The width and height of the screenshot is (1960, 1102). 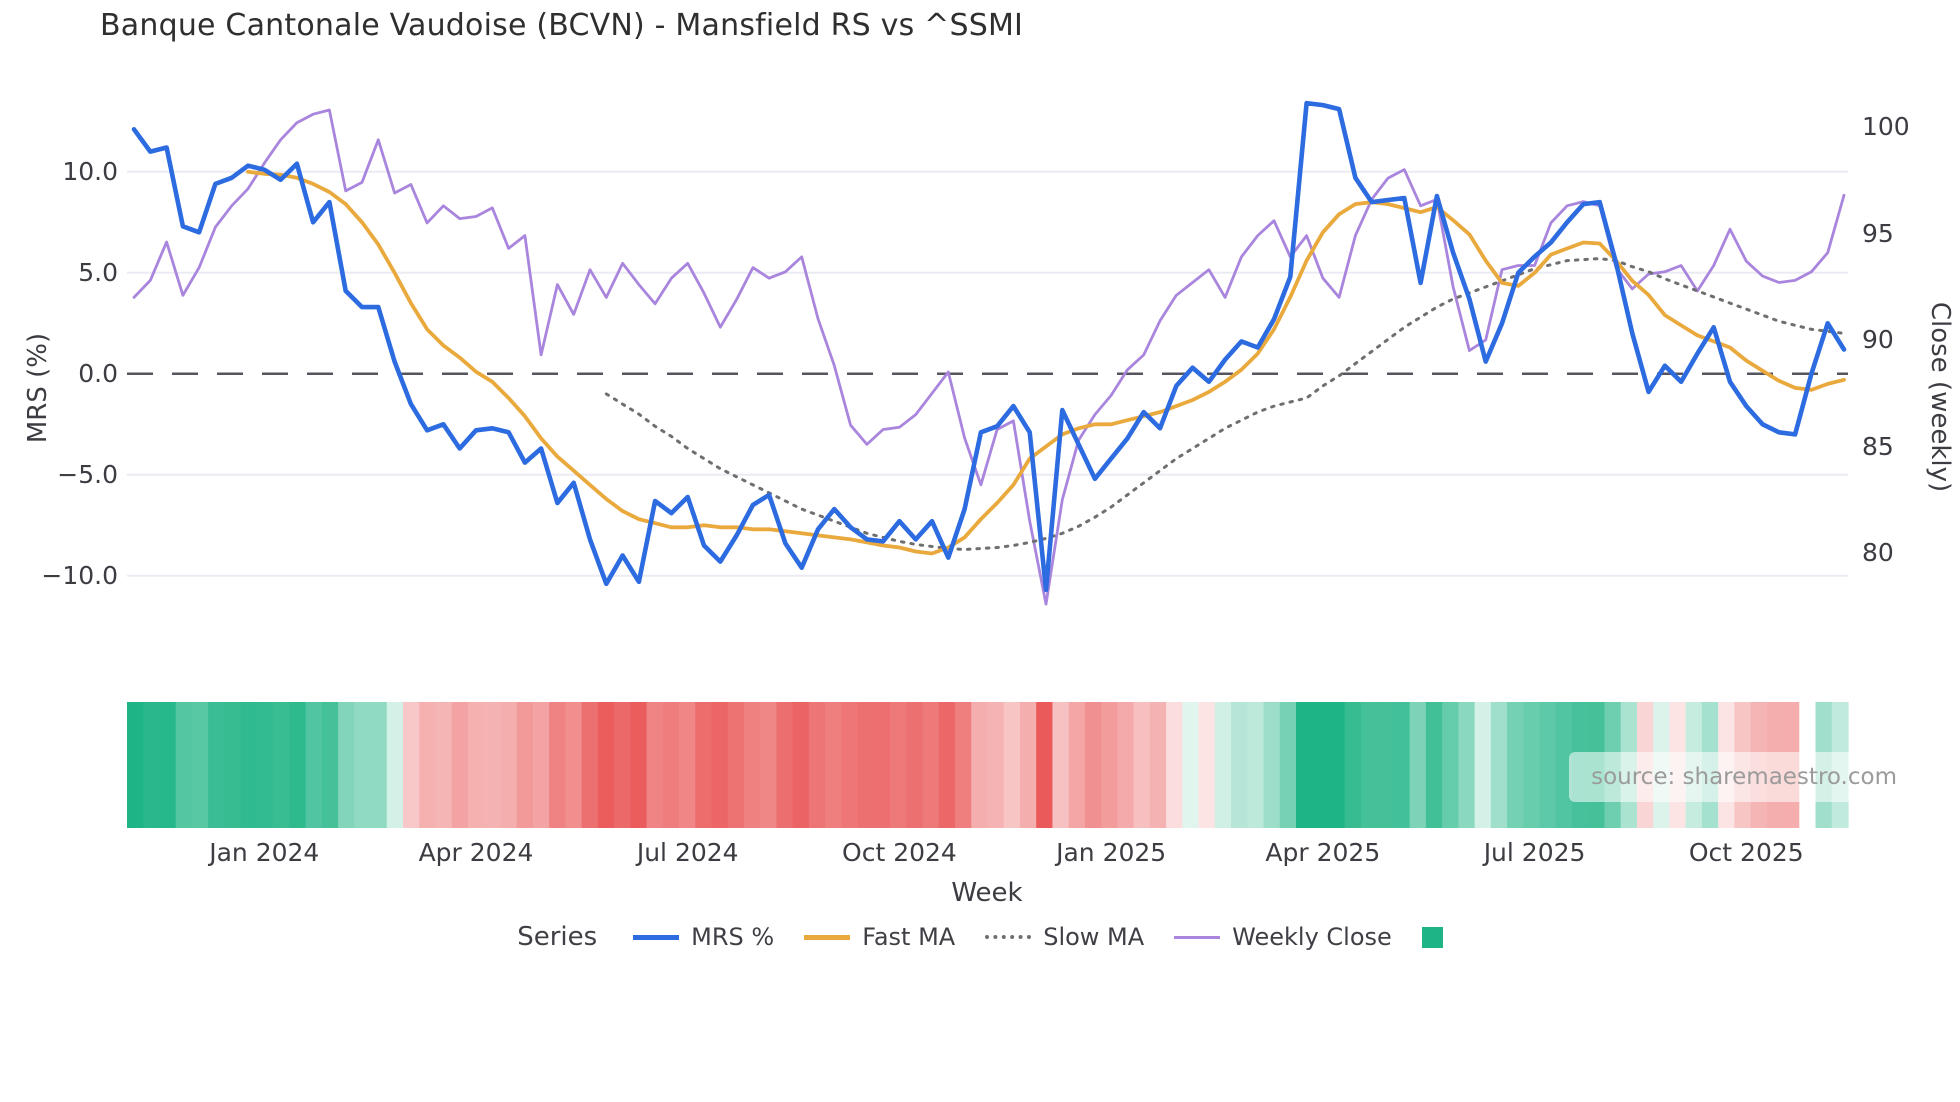 I want to click on y-left-tick: 10.0, so click(x=90, y=171).